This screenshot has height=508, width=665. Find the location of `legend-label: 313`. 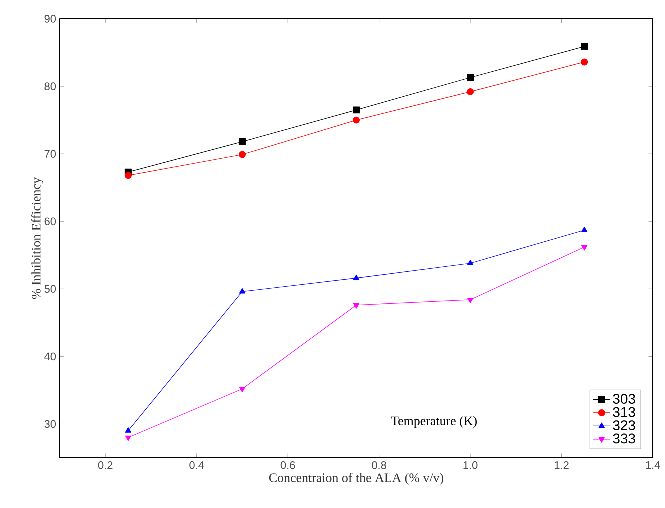

legend-label: 313 is located at coordinates (624, 412).